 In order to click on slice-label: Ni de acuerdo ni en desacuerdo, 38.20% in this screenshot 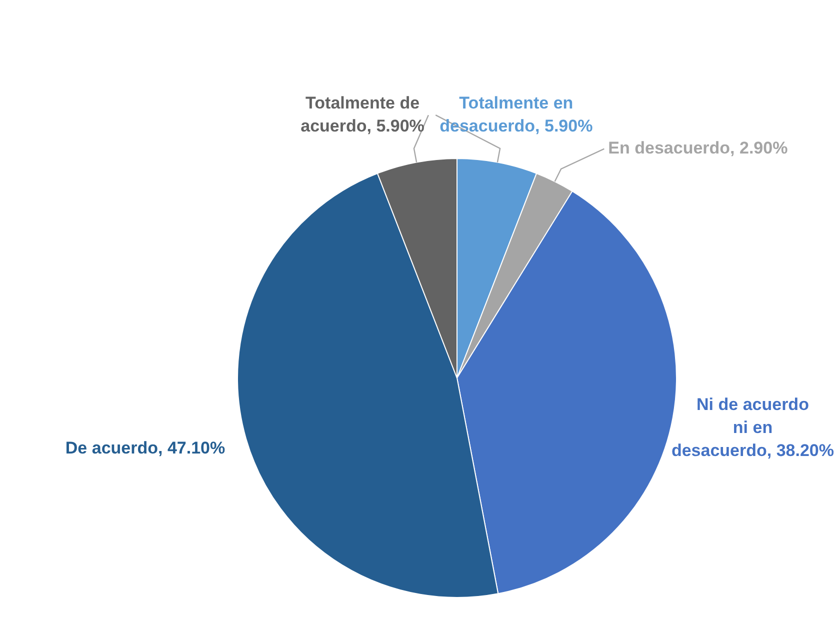, I will do `click(752, 427)`.